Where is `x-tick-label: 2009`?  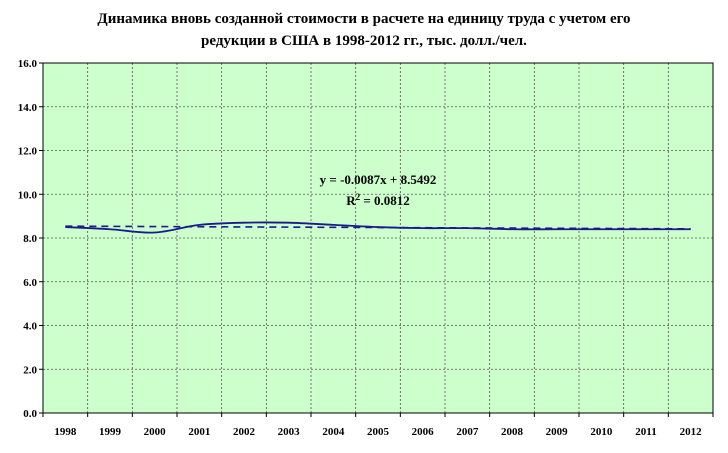
x-tick-label: 2009 is located at coordinates (557, 432).